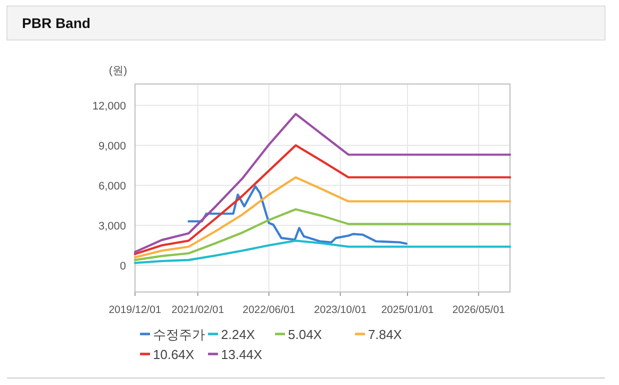  I want to click on y-tick-label: 3,000, so click(112, 226).